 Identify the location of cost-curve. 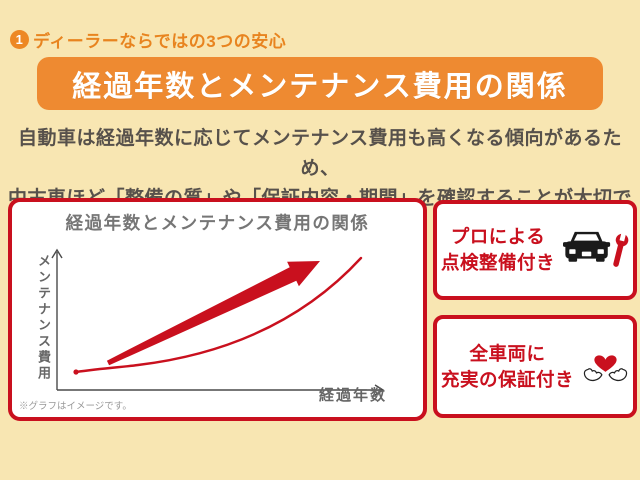
(218, 315).